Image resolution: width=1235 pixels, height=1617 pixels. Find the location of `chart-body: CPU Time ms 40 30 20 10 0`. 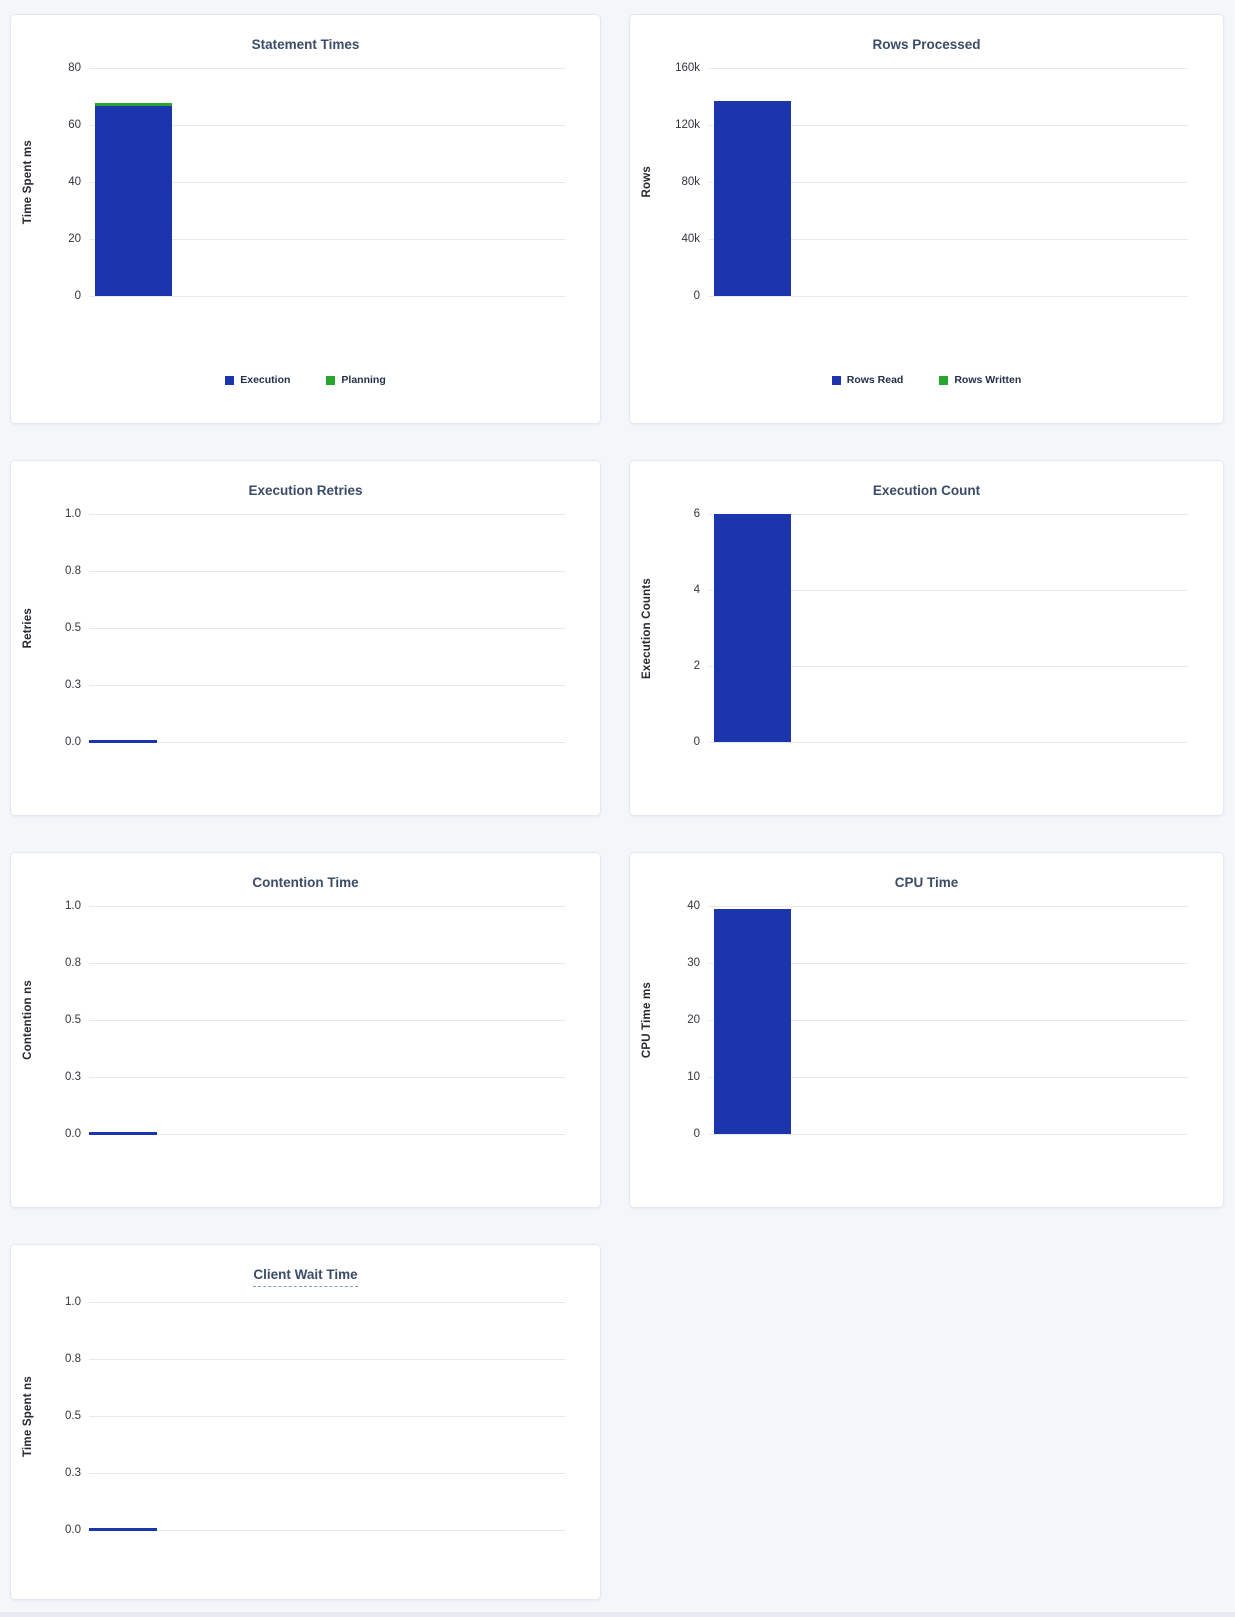

chart-body: CPU Time ms 40 30 20 10 0 is located at coordinates (926, 1020).